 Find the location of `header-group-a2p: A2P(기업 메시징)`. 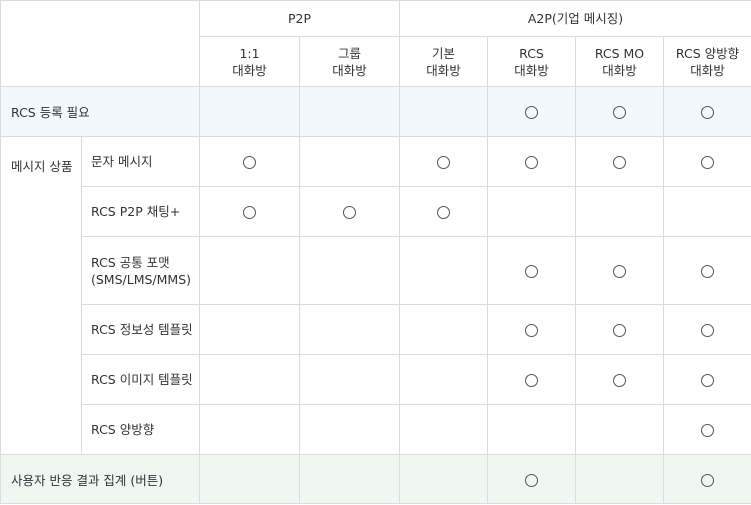

header-group-a2p: A2P(기업 메시징) is located at coordinates (574, 18).